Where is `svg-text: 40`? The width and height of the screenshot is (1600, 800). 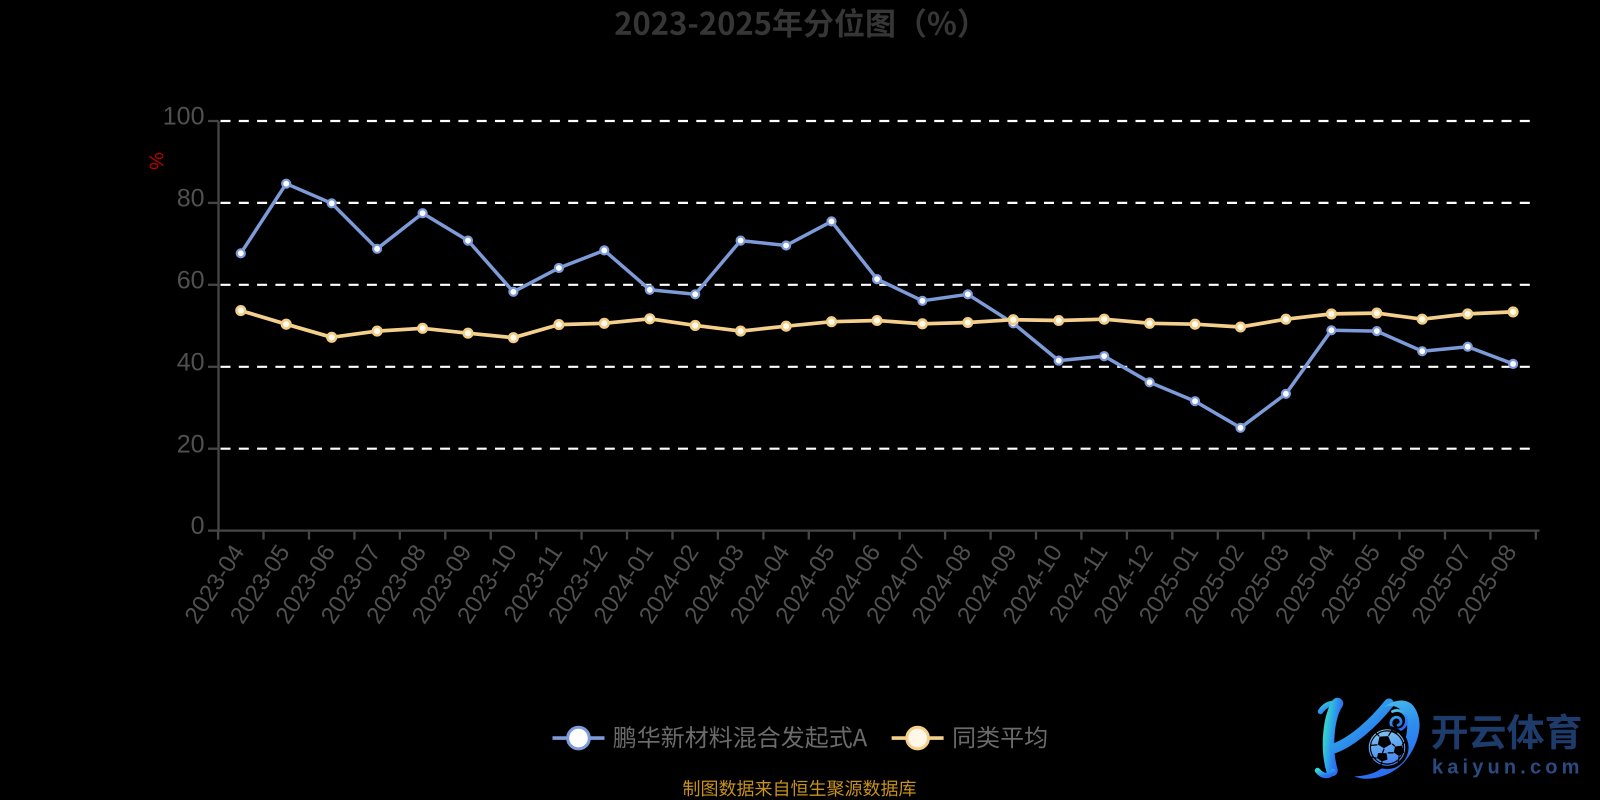
svg-text: 40 is located at coordinates (191, 362).